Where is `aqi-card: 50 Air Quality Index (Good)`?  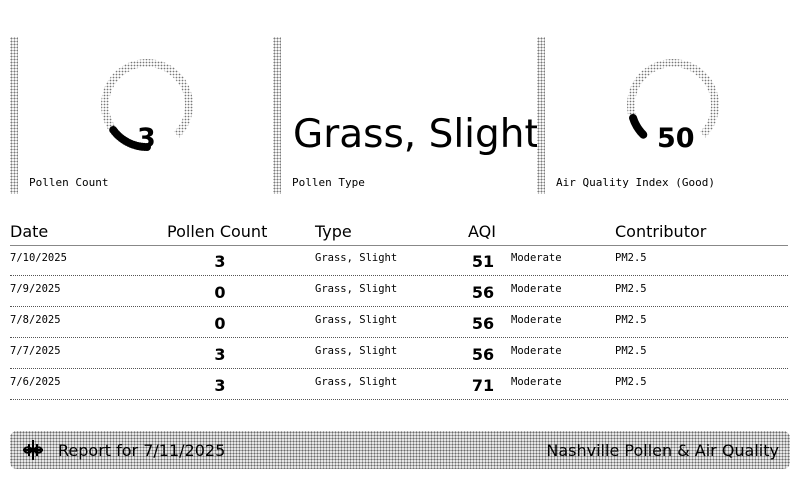
aqi-card: 50 Air Quality Index (Good) is located at coordinates (664, 115).